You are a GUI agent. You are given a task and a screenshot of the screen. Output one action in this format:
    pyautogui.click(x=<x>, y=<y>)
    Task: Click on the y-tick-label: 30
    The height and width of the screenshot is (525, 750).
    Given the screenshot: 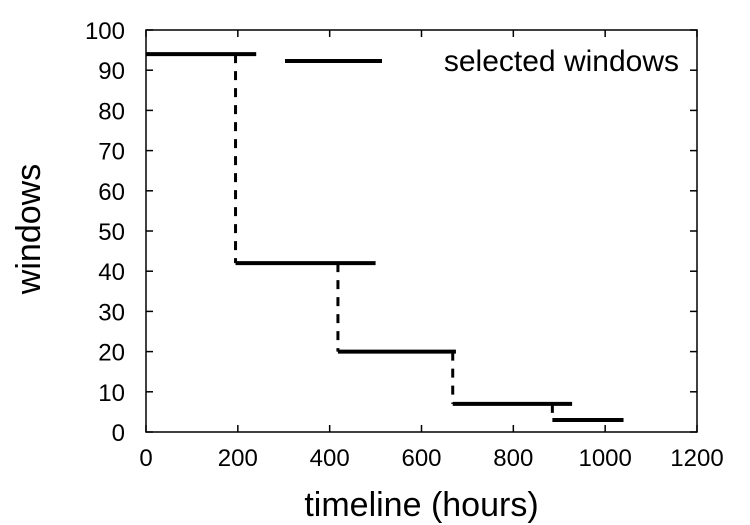 What is the action you would take?
    pyautogui.click(x=111, y=312)
    